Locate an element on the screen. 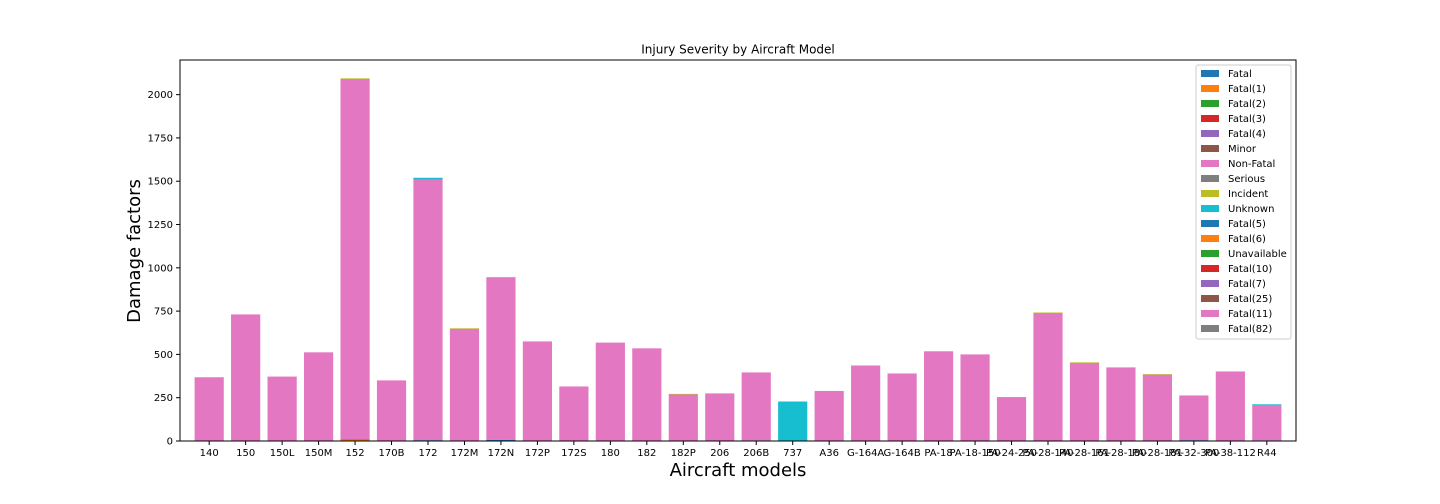  x-tick-label: G-164B is located at coordinates (901, 453).